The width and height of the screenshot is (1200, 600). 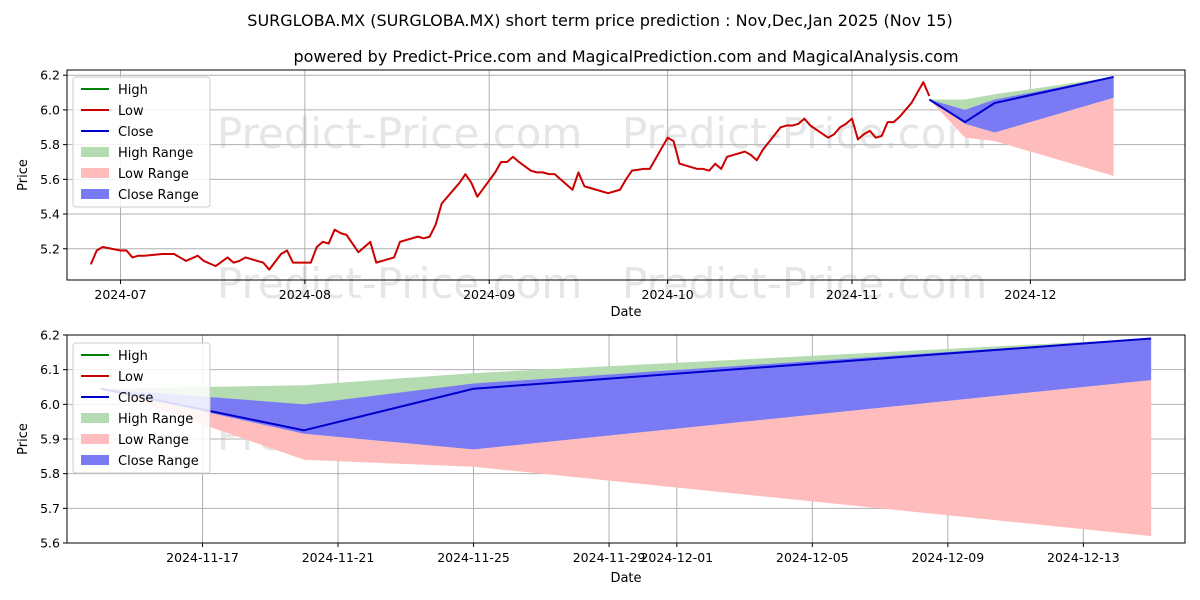 What do you see at coordinates (50, 369) in the screenshot?
I see `y-tick-label: 6.1` at bounding box center [50, 369].